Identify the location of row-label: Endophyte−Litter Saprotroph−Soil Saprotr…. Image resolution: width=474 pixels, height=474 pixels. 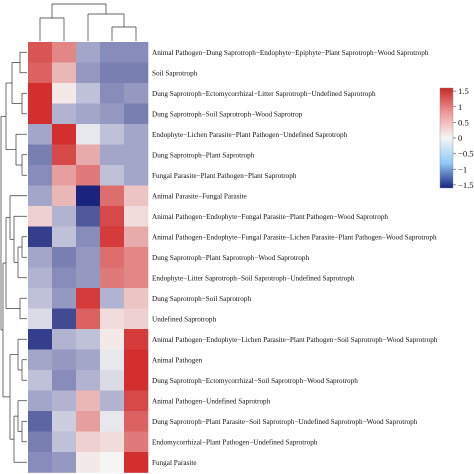
(253, 278).